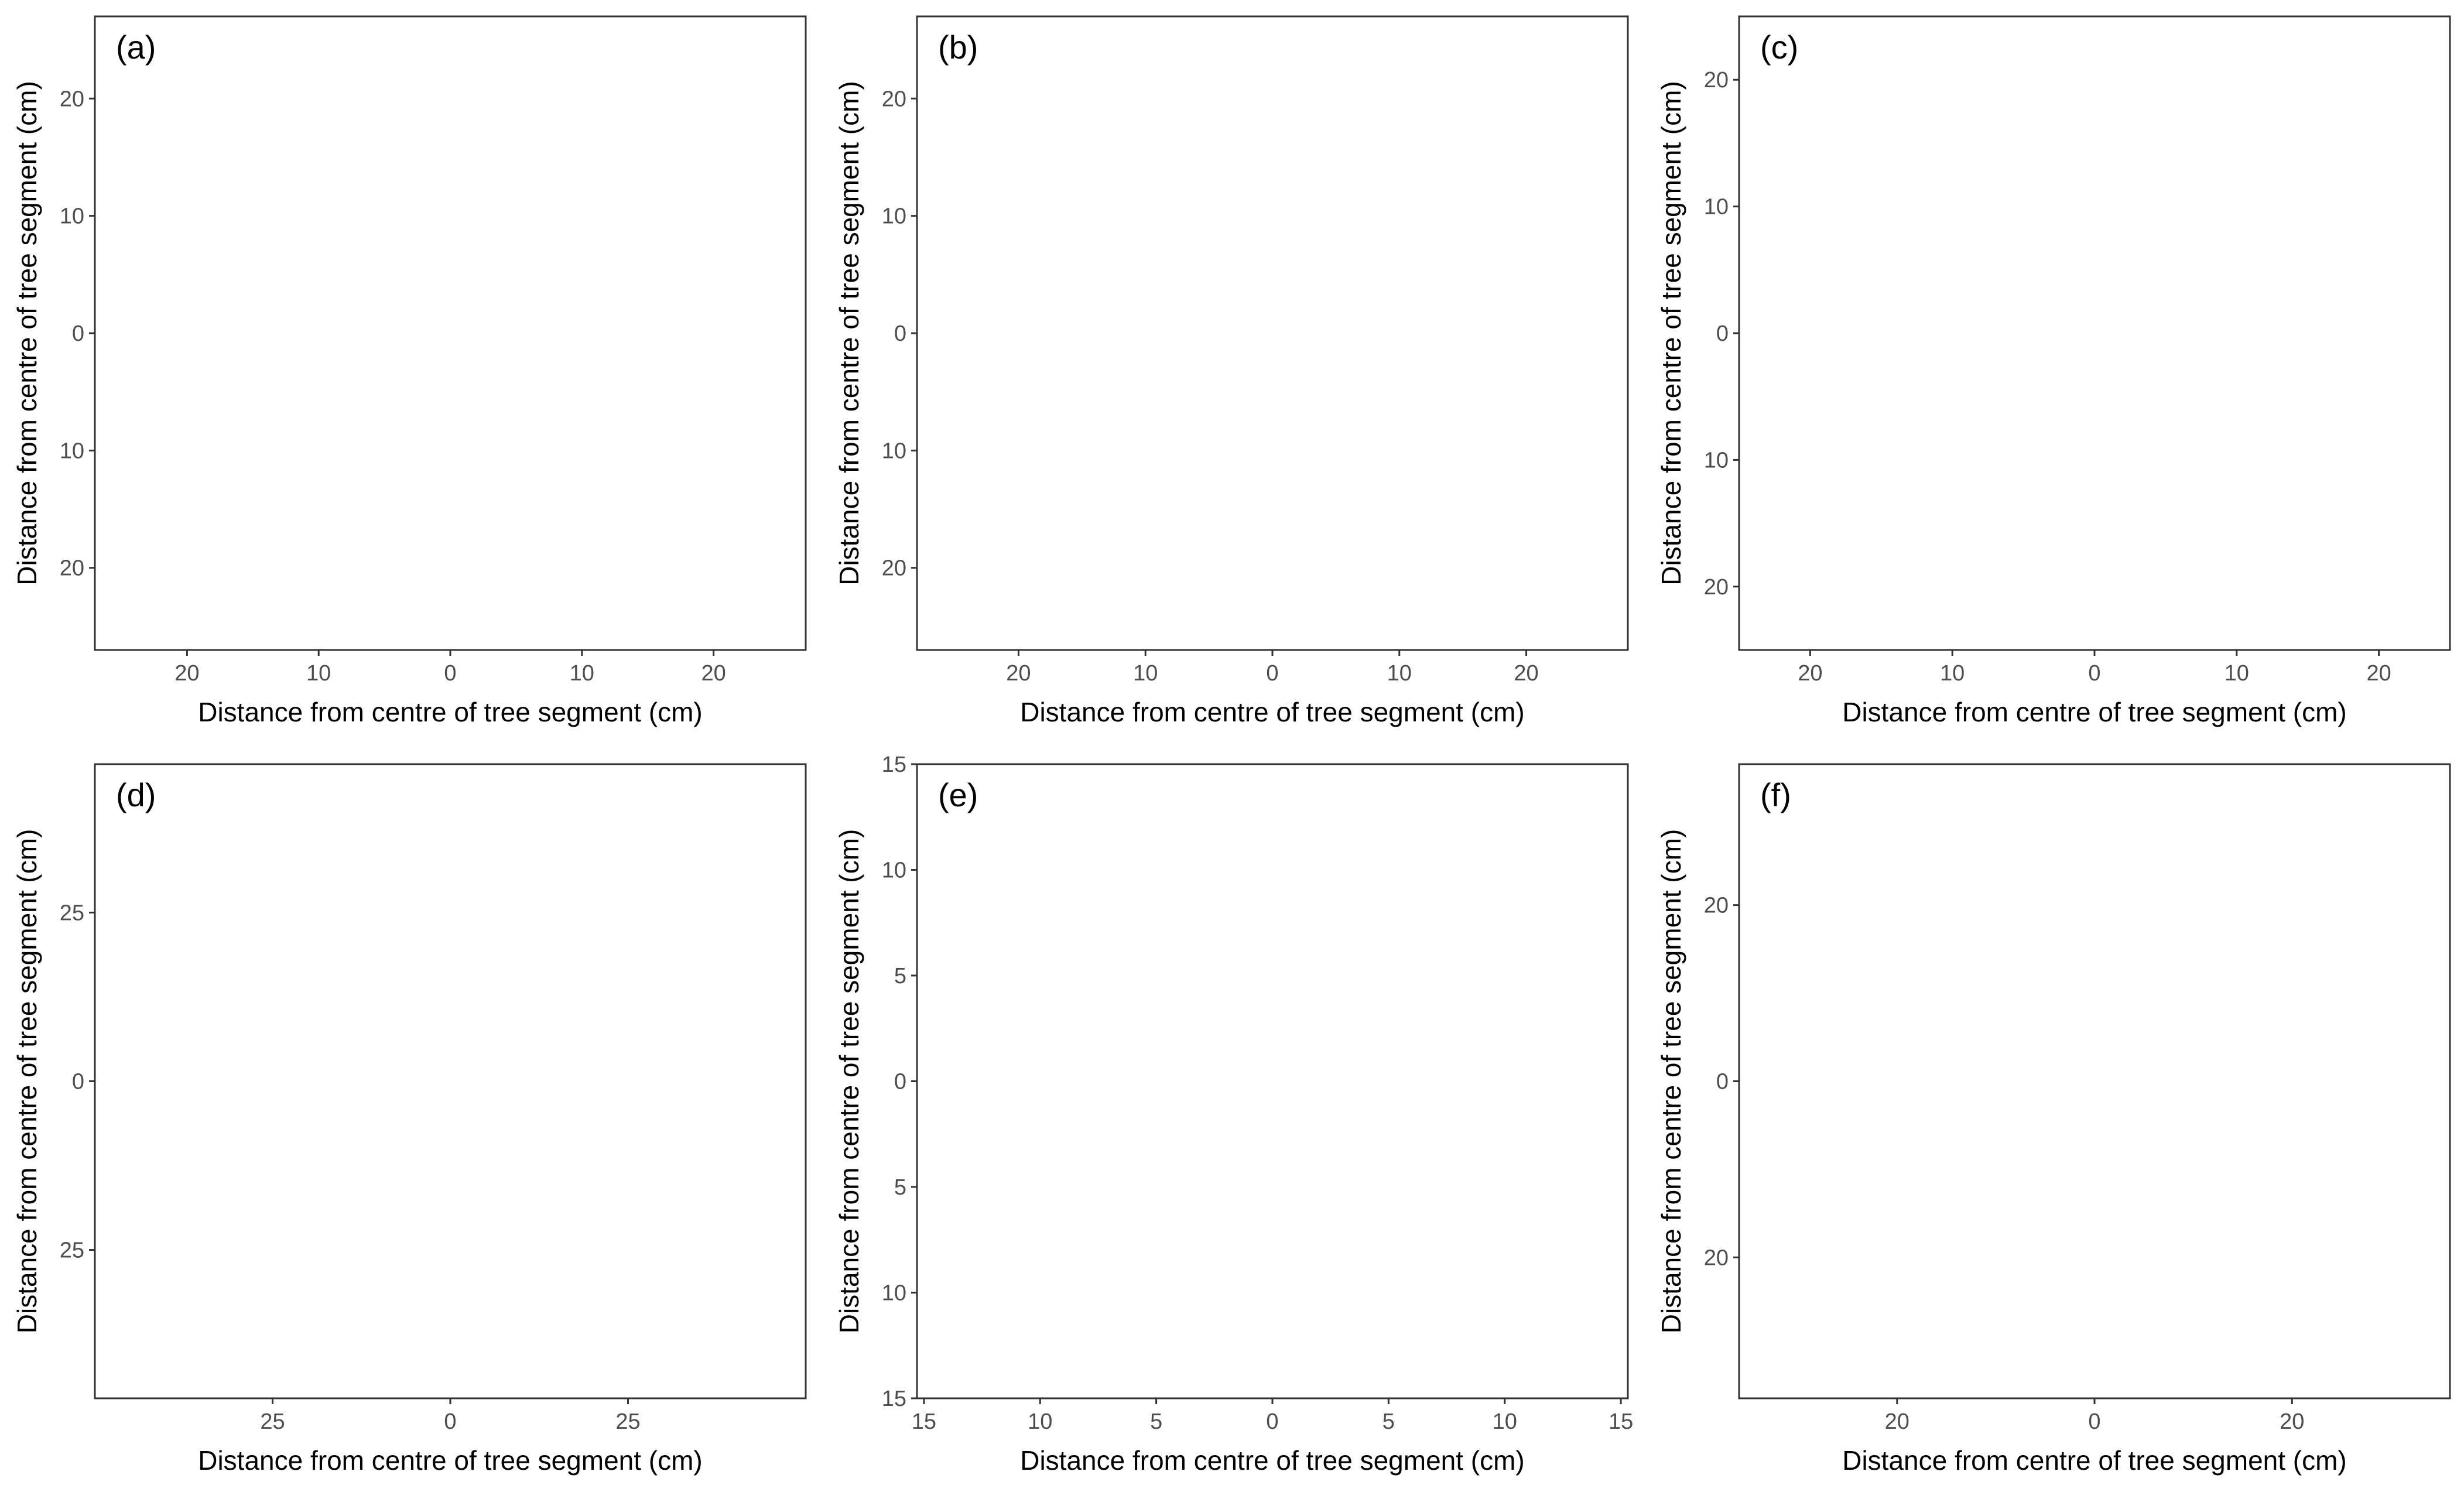 The image size is (2464, 1492). What do you see at coordinates (958, 794) in the screenshot?
I see `panel-tag: (e)` at bounding box center [958, 794].